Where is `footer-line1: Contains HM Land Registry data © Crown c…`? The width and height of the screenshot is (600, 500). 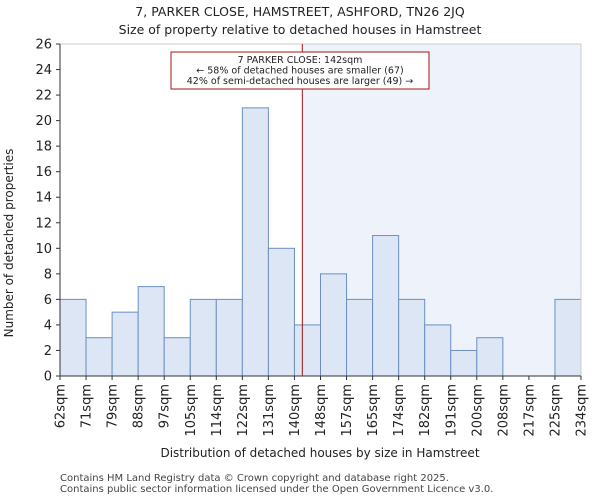 footer-line1: Contains HM Land Registry data © Crown c… is located at coordinates (254, 478).